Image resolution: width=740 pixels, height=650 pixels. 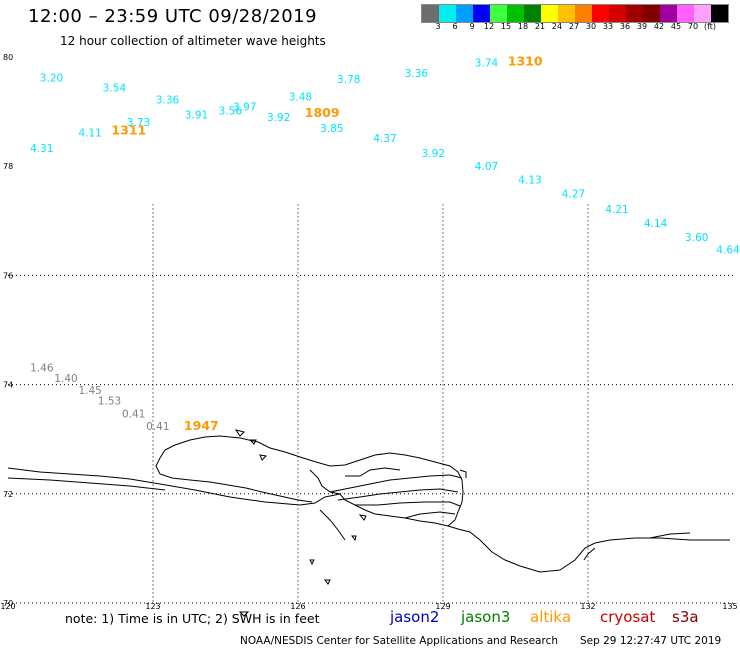 I want to click on pass-time-label: 1947, so click(x=201, y=425).